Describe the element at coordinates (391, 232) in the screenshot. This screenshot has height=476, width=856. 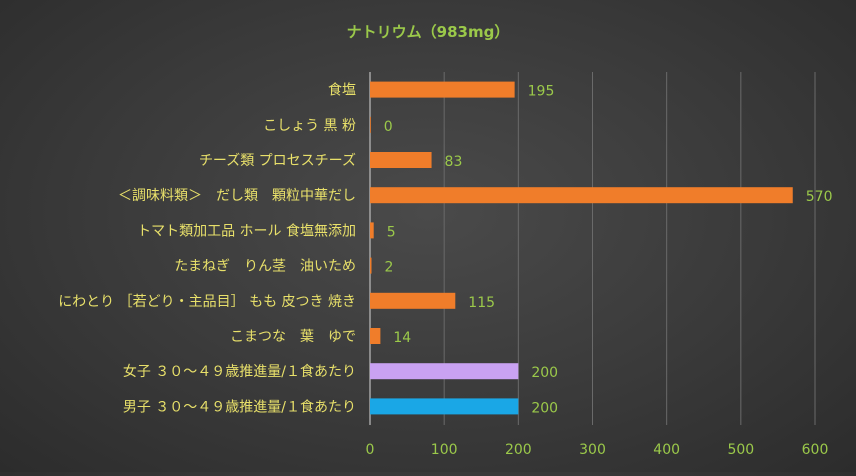
I see `value-label: 5` at that location.